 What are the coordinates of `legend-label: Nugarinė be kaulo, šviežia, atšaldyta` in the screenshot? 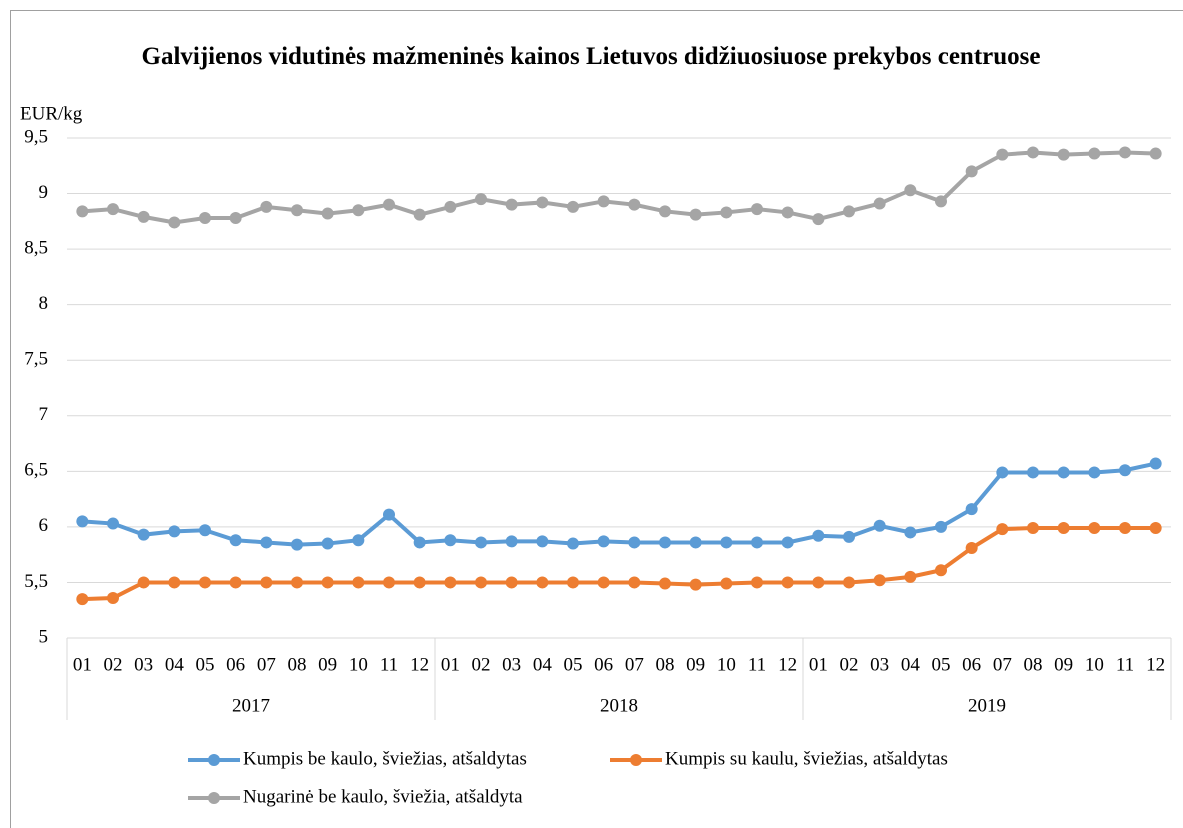 It's located at (383, 796).